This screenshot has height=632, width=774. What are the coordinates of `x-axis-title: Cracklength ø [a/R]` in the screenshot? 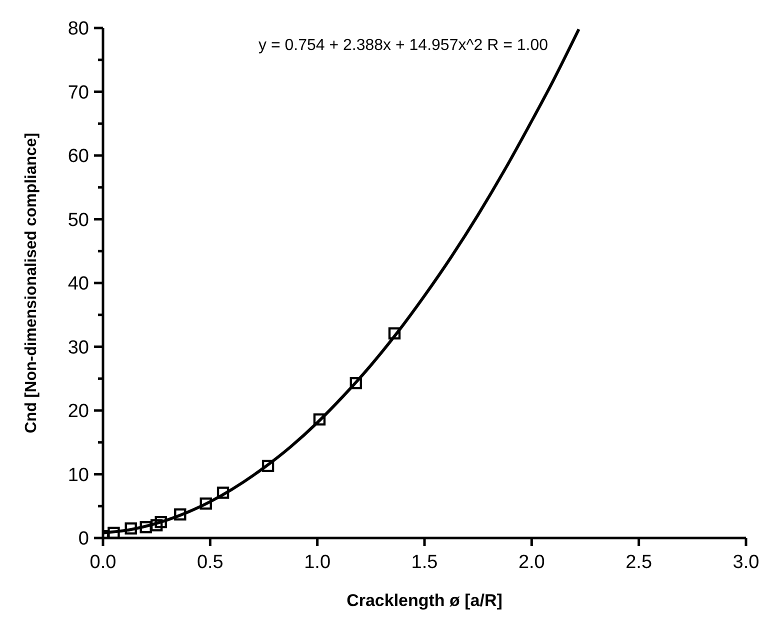 It's located at (424, 600).